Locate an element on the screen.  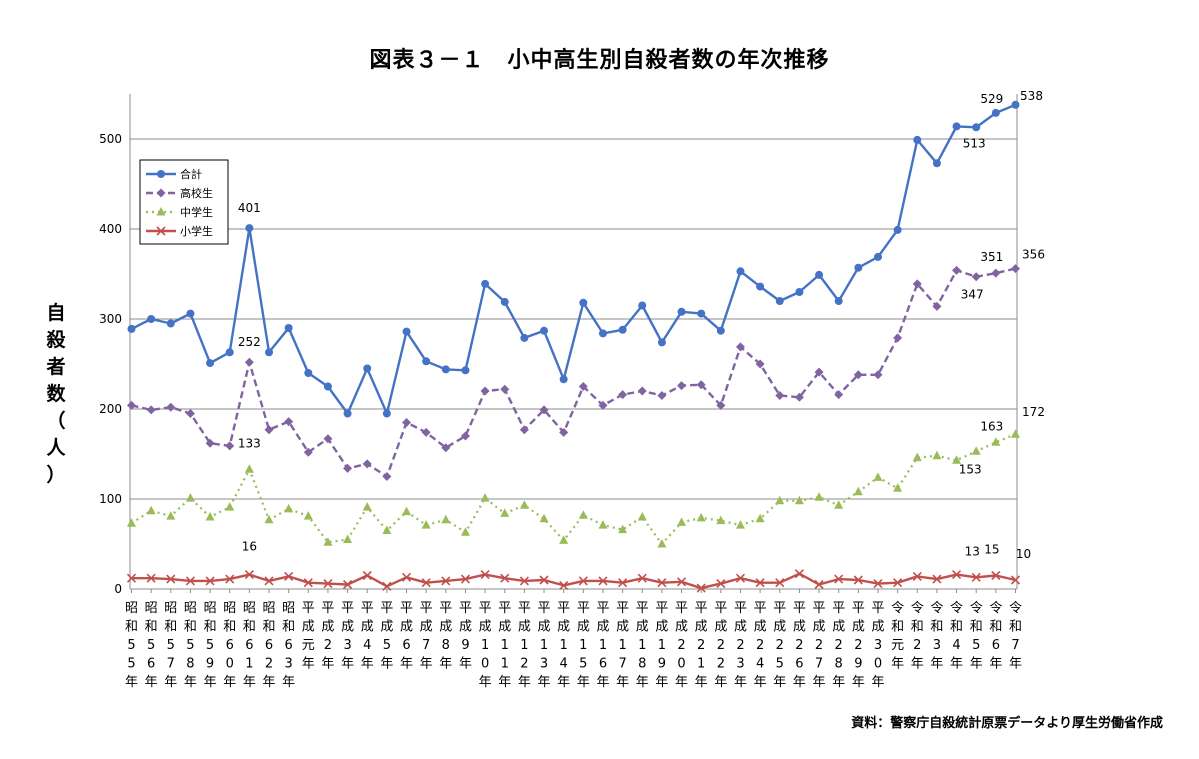
source-note: 資料：警察庁自殺統計原票データより厚生労働省作成 is located at coordinates (1007, 723).